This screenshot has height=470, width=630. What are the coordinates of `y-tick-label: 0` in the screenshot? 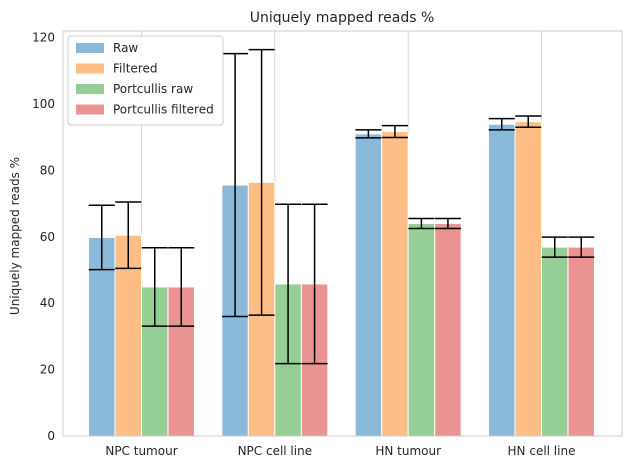 It's located at (51, 436).